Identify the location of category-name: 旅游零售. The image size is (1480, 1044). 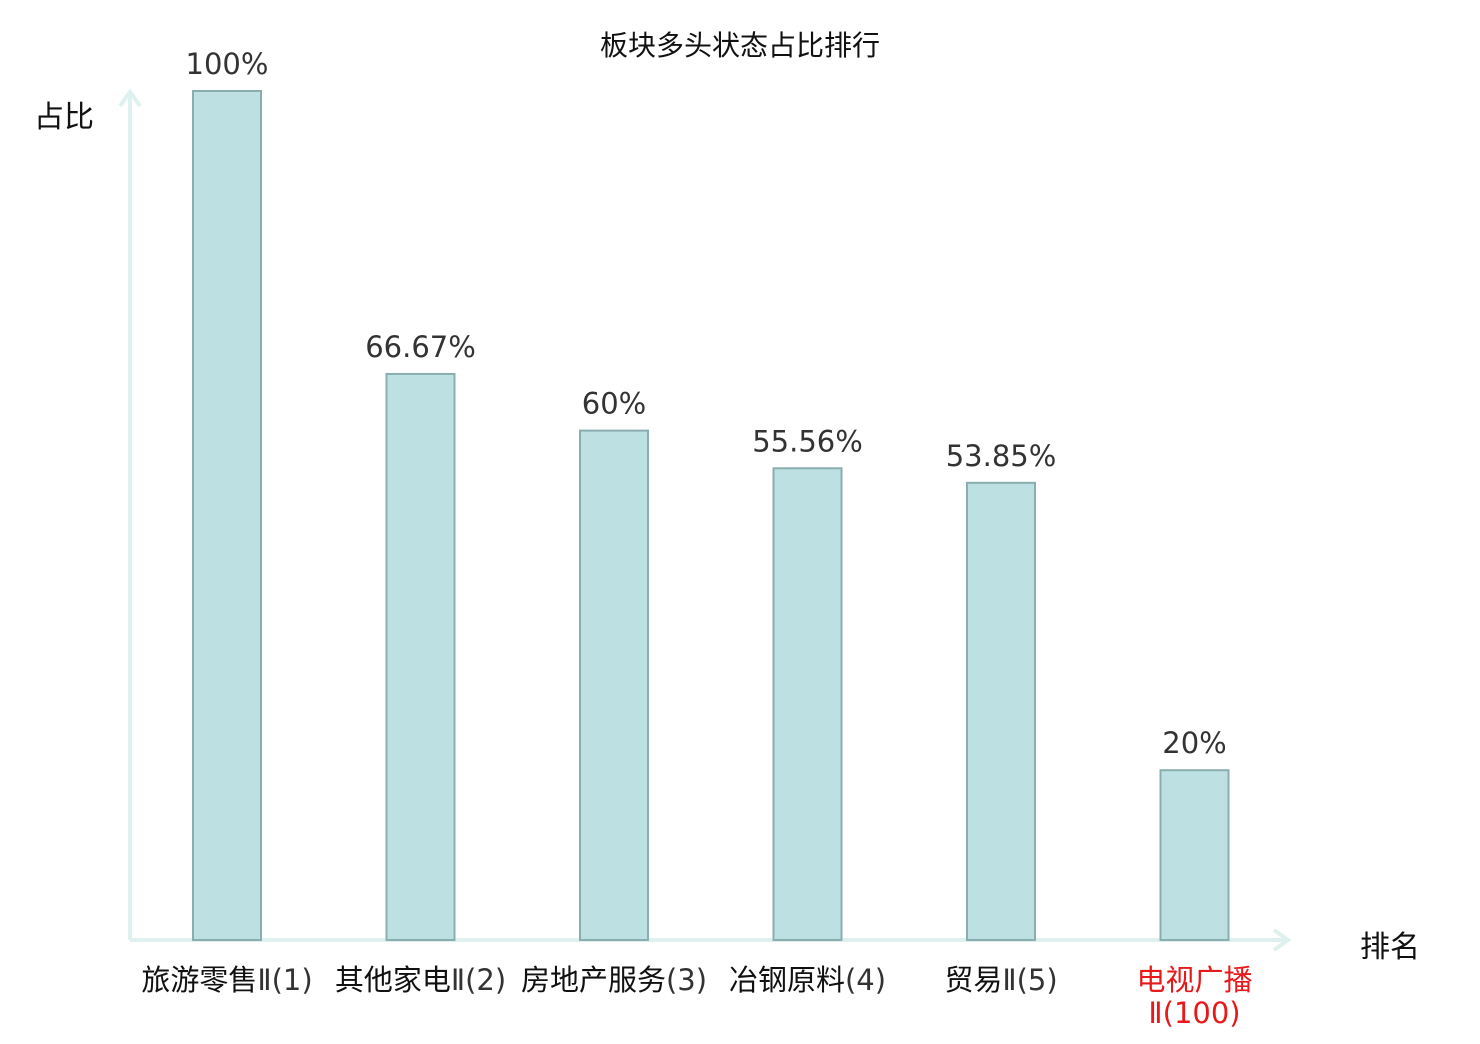
(199, 980).